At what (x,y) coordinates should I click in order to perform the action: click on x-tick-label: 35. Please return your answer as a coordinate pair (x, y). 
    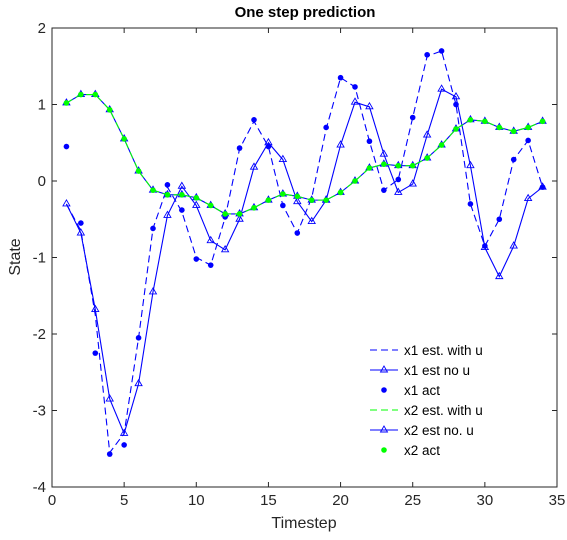
    Looking at the image, I should click on (557, 500).